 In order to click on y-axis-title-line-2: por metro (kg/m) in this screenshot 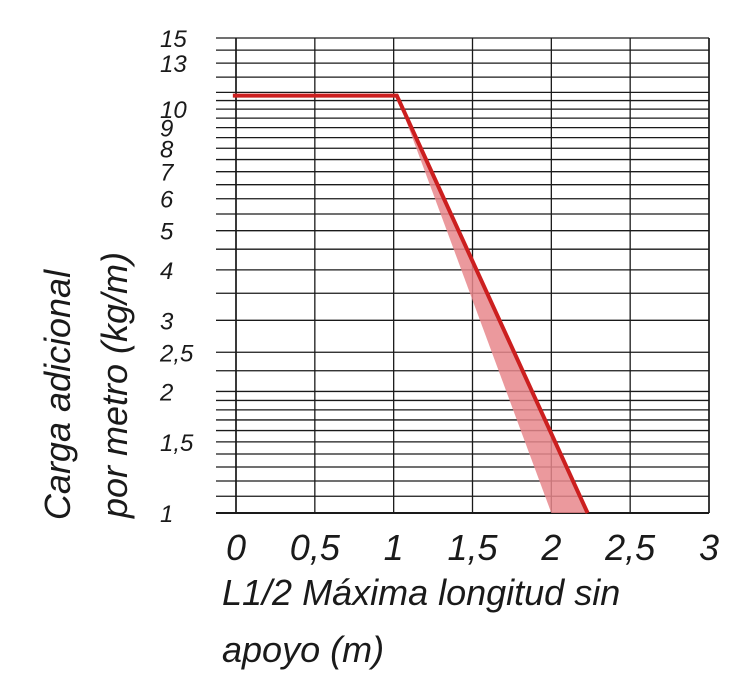, I will do `click(114, 385)`.